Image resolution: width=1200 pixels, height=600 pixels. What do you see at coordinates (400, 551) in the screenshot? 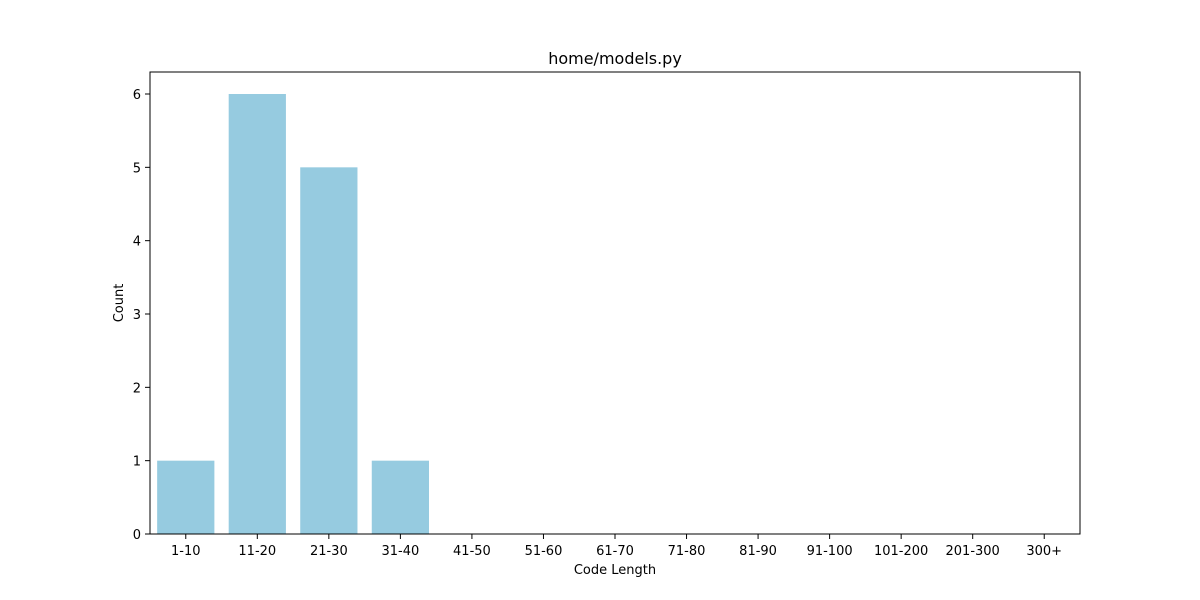
I see `x-tick-label: 31-40` at bounding box center [400, 551].